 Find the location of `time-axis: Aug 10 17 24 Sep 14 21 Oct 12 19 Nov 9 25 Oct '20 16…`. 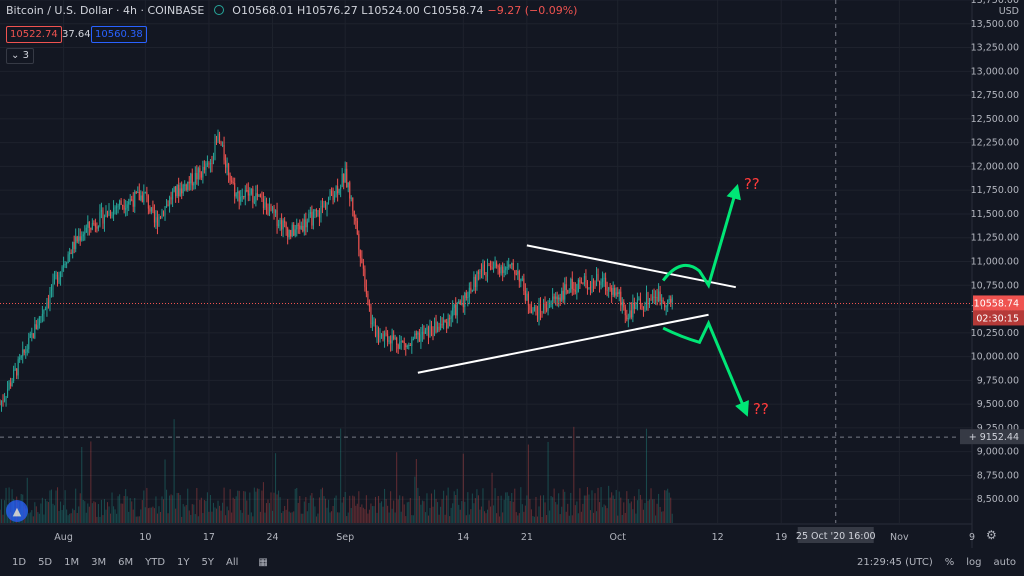

time-axis: Aug 10 17 24 Sep 14 21 Oct 12 19 Nov 9 25 Oct '20 16… is located at coordinates (487, 533).